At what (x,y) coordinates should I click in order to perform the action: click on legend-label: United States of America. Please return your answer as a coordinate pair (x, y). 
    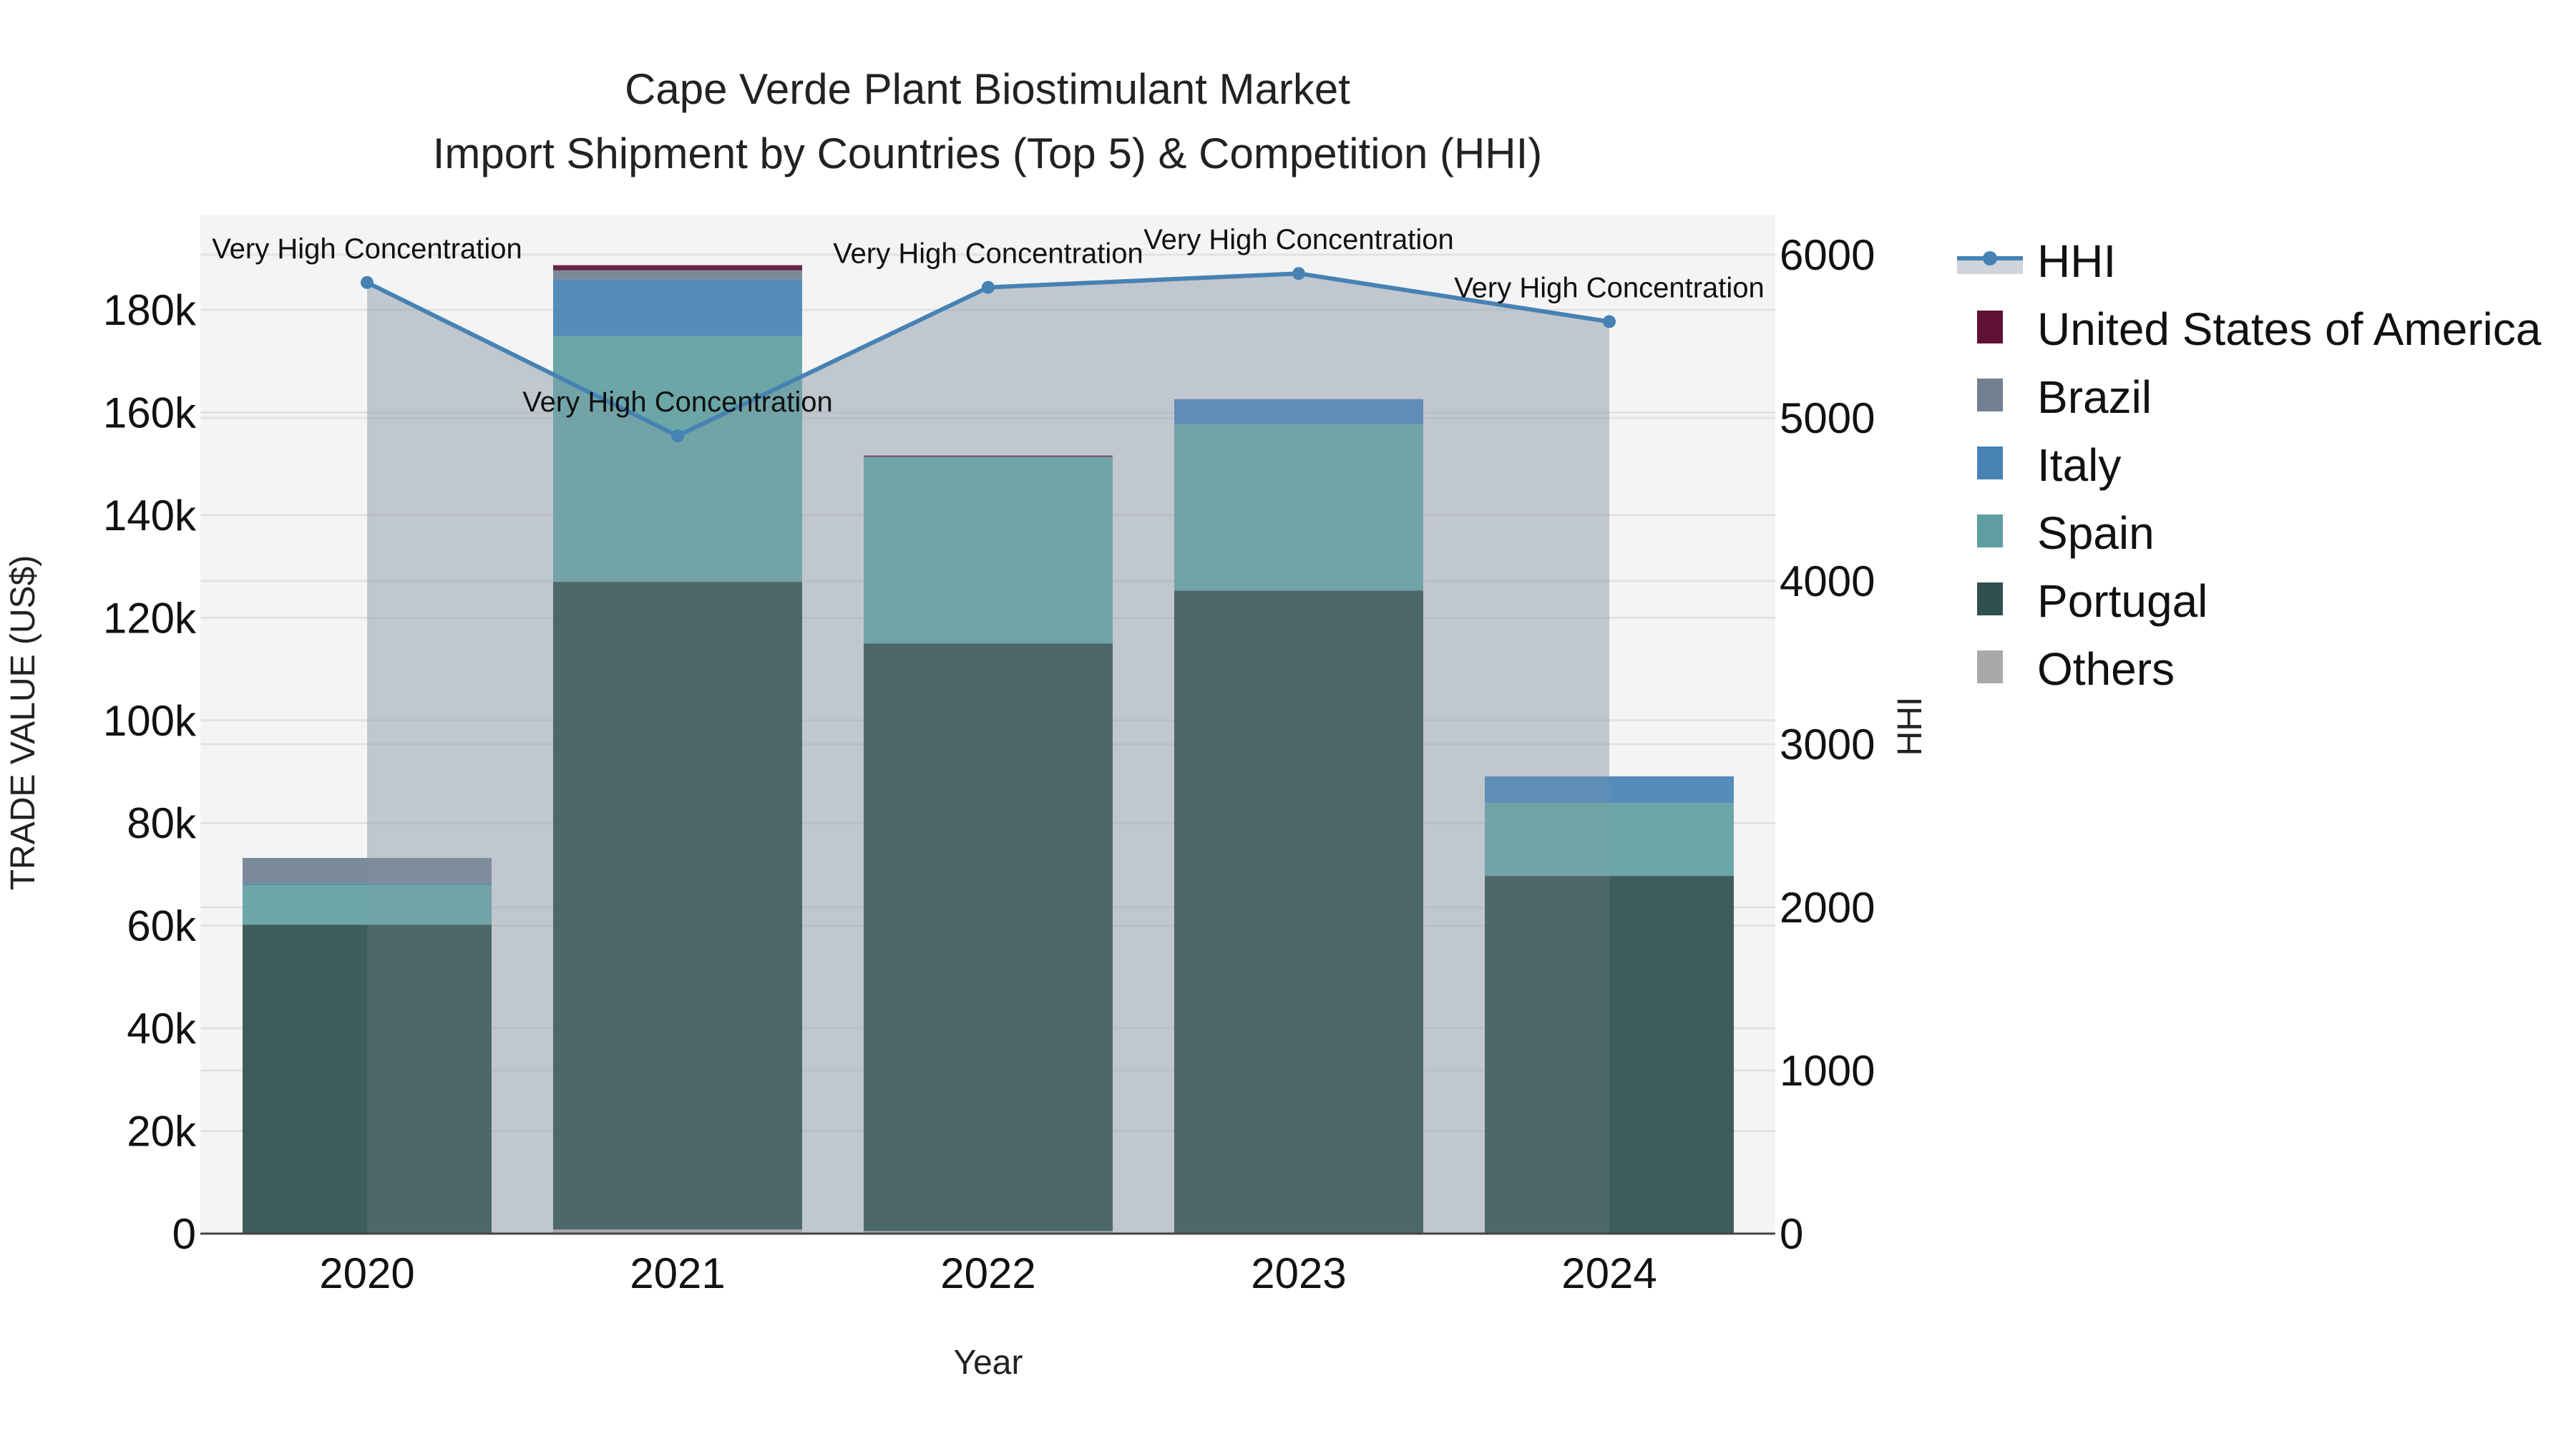
    Looking at the image, I should click on (2289, 329).